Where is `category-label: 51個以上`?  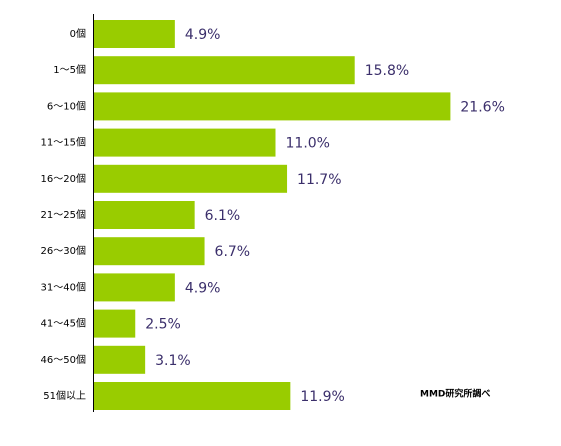
category-label: 51個以上 is located at coordinates (64, 395).